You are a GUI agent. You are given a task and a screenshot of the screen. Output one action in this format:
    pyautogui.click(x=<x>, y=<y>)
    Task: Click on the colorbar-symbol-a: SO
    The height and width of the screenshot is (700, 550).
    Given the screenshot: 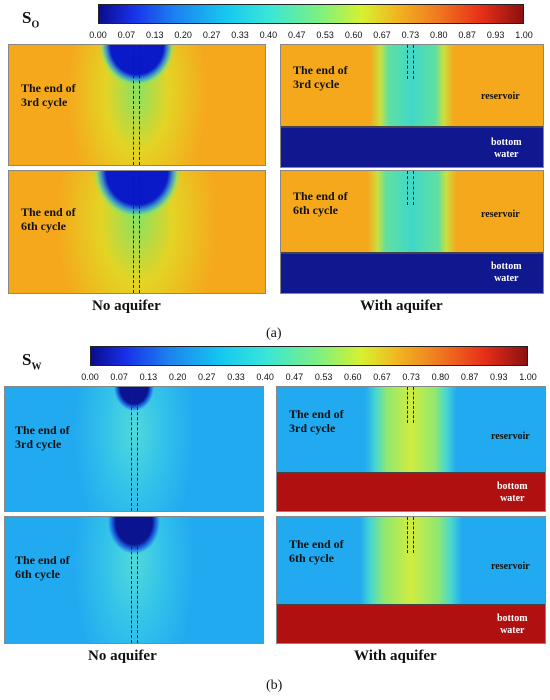 What is the action you would take?
    pyautogui.click(x=31, y=19)
    